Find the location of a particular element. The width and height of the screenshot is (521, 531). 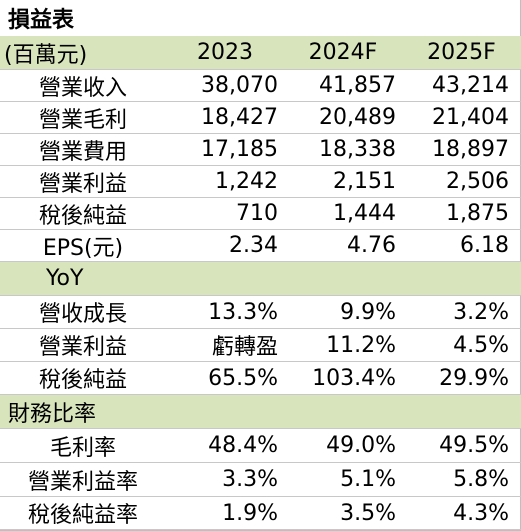

yoy-section-title: YoY is located at coordinates (260, 279).